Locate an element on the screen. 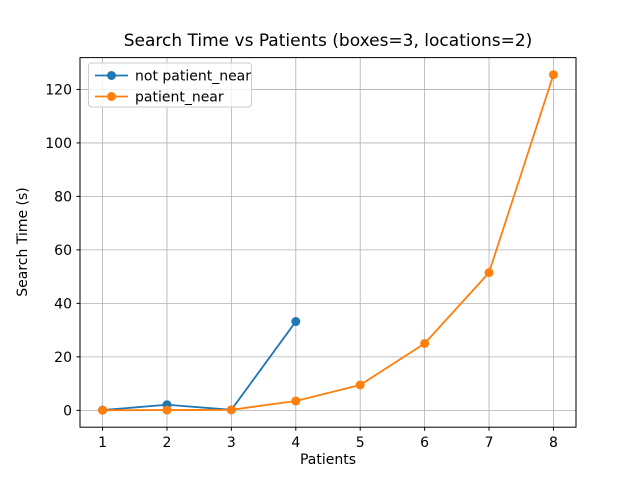 This screenshot has height=480, width=640. y-tick-label: 80 is located at coordinates (63, 197).